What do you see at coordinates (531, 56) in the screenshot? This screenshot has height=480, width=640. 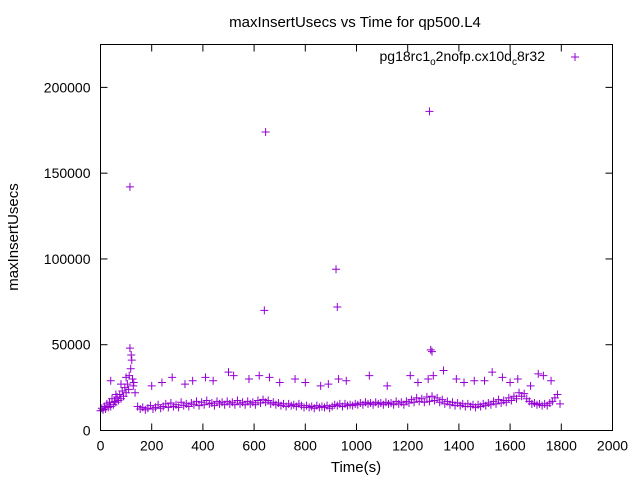 I see `legend-label-part: 8r32` at bounding box center [531, 56].